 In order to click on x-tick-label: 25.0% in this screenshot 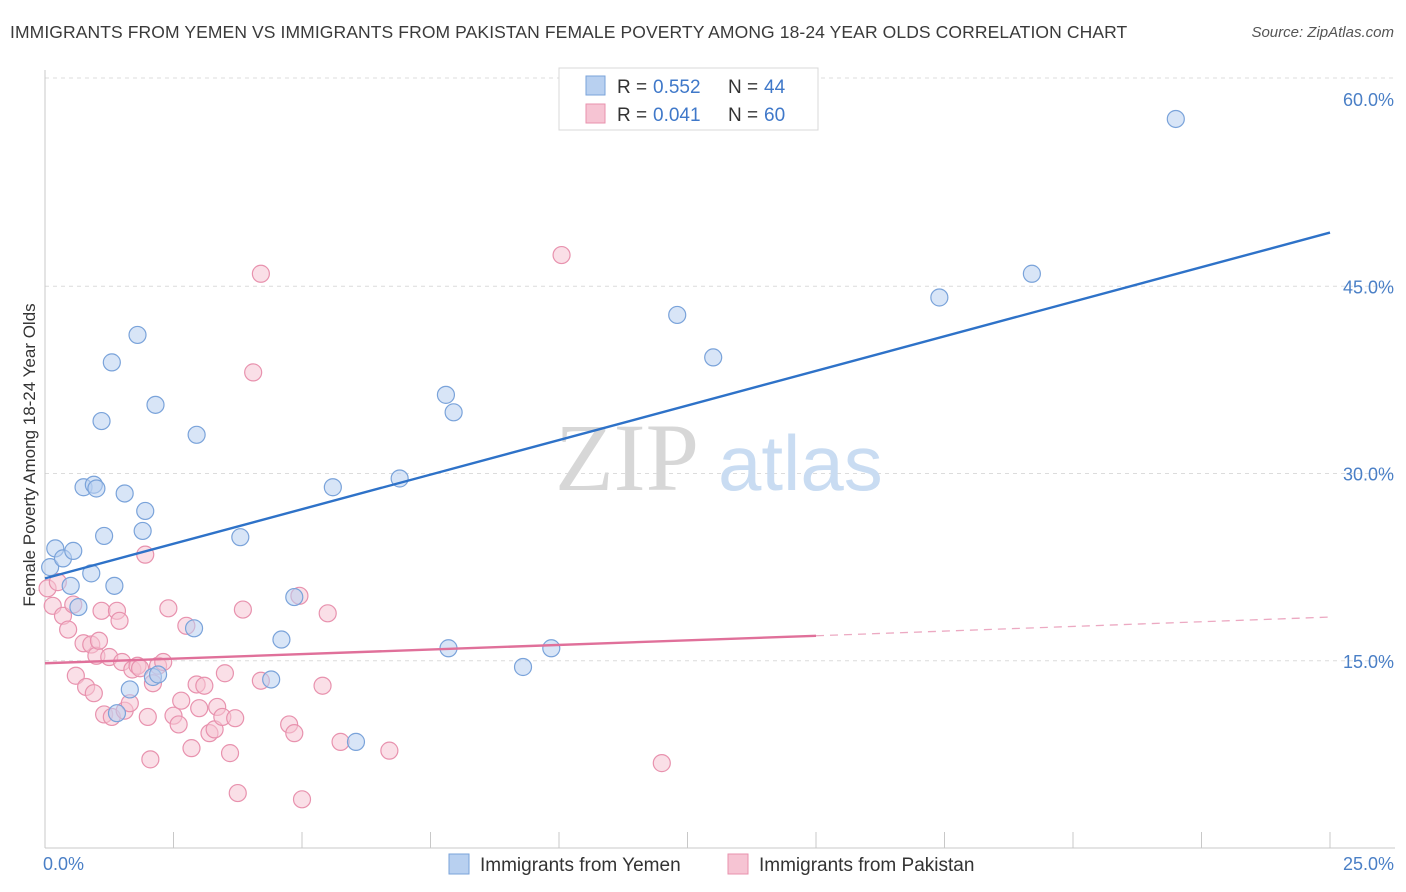, I will do `click(1368, 864)`.